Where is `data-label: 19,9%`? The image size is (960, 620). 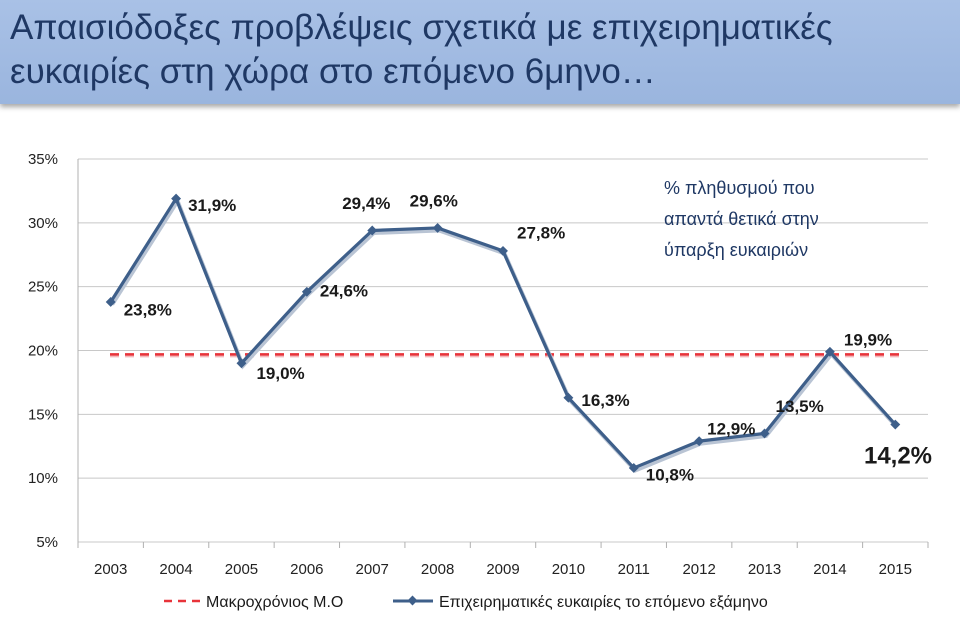
data-label: 19,9% is located at coordinates (868, 339).